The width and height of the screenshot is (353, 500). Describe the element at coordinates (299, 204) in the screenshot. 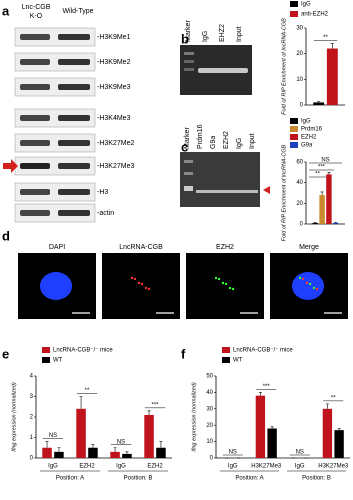

I see `y-tick-label: 20` at that location.